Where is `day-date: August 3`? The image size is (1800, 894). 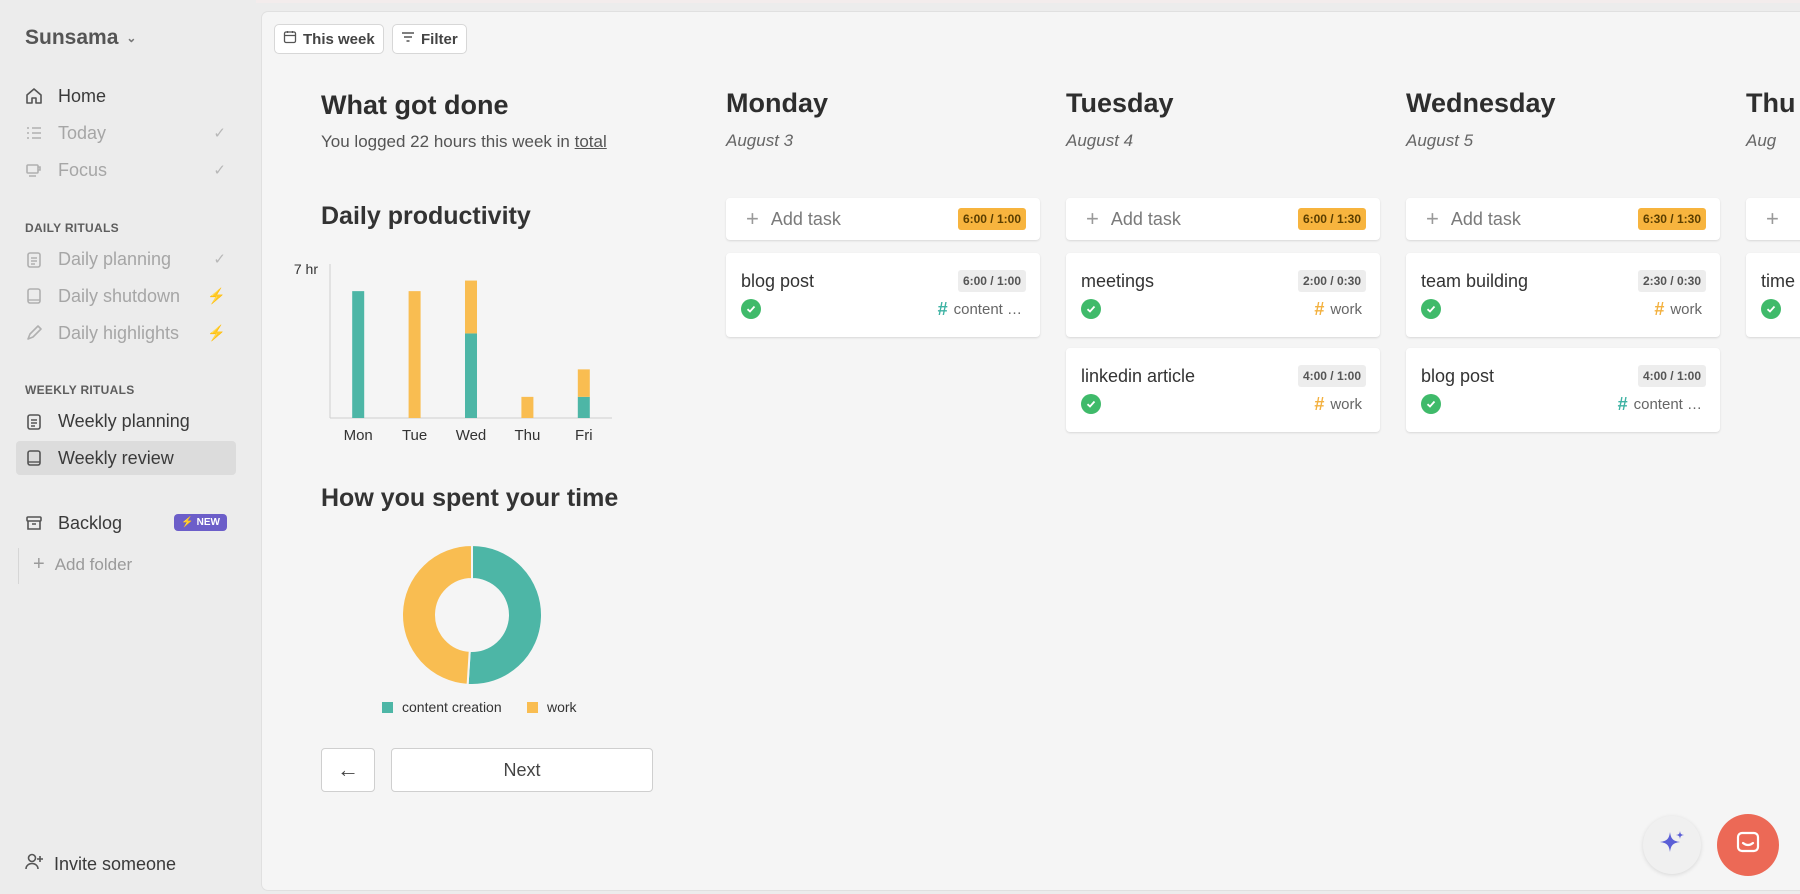
day-date: August 3 is located at coordinates (760, 140).